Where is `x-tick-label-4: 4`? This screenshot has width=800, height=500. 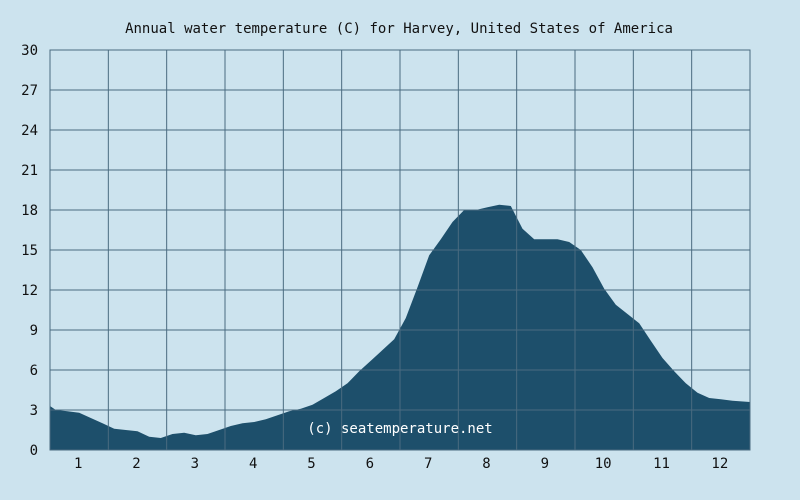 x-tick-label-4: 4 is located at coordinates (253, 464).